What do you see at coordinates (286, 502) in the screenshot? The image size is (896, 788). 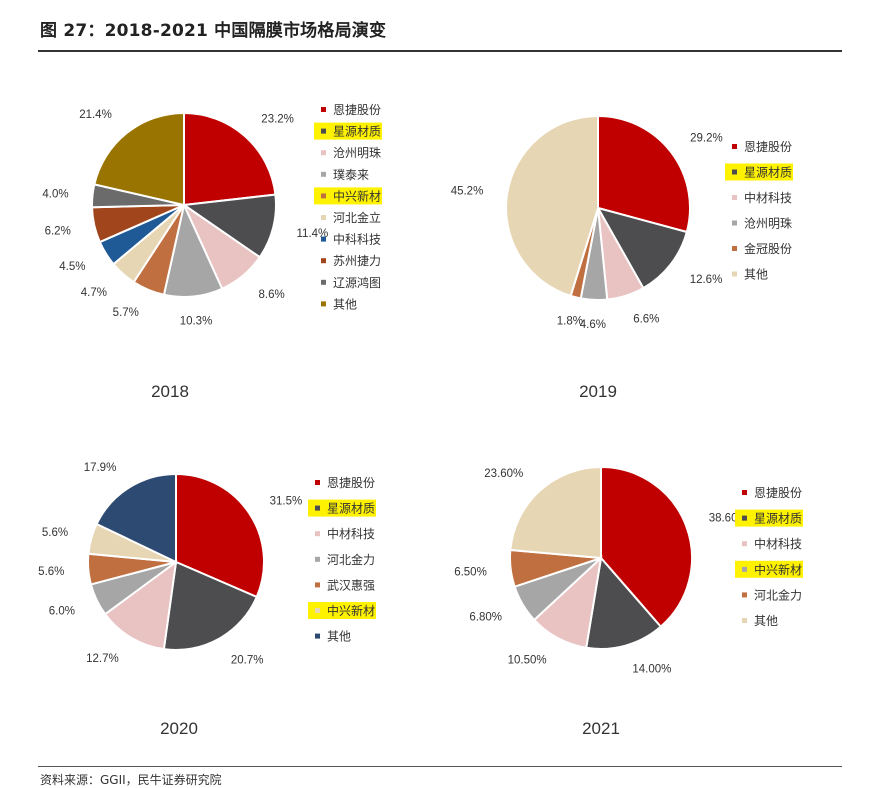 I see `slice-percent-label: 31.5%` at bounding box center [286, 502].